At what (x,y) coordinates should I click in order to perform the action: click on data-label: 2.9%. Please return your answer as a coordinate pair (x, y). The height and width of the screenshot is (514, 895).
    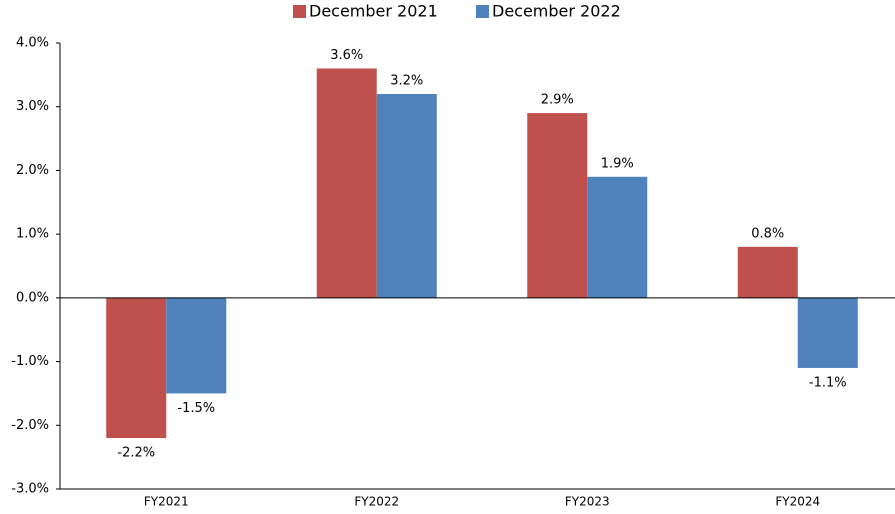
    Looking at the image, I should click on (557, 100).